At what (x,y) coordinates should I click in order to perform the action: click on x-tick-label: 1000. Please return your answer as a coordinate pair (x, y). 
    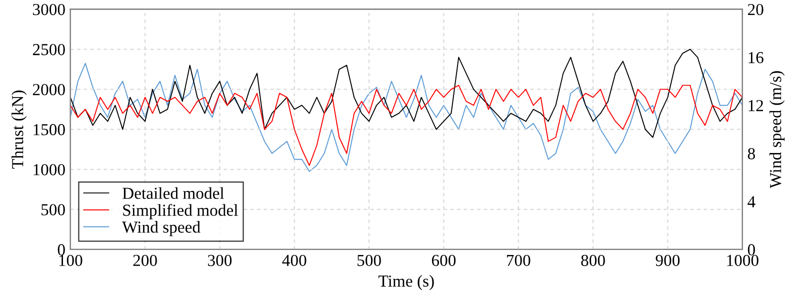
    Looking at the image, I should click on (742, 260).